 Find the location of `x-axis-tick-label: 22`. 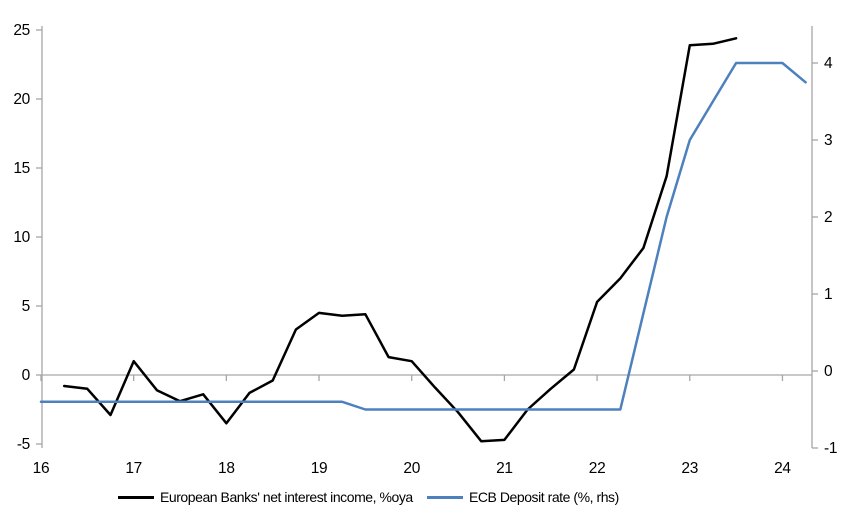

x-axis-tick-label: 22 is located at coordinates (597, 468).